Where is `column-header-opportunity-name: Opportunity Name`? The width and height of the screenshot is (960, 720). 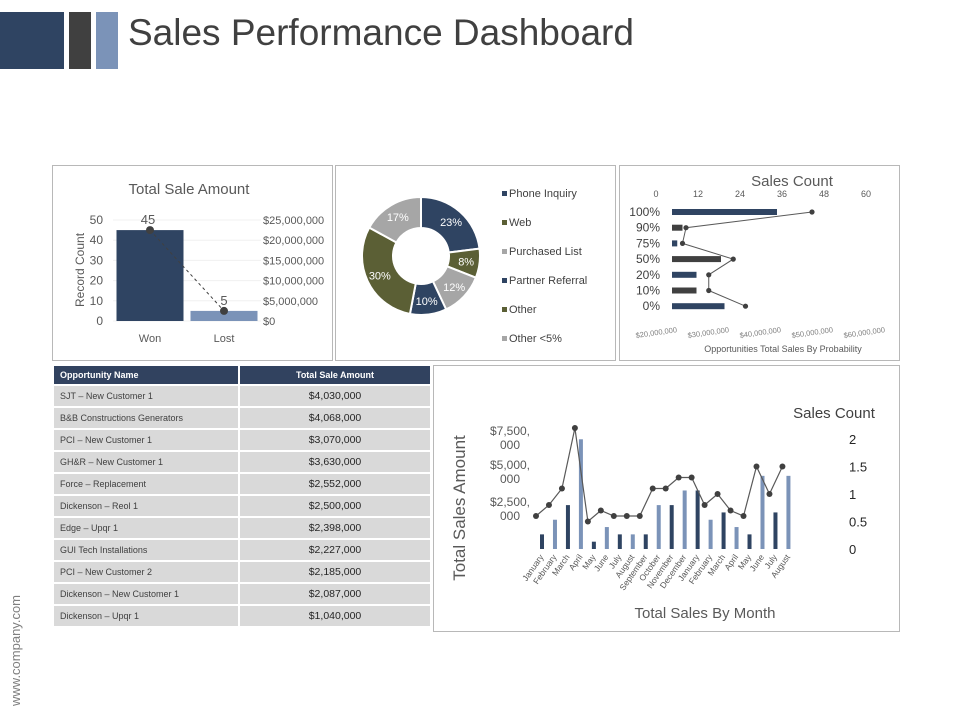
column-header-opportunity-name: Opportunity Name is located at coordinates (146, 375).